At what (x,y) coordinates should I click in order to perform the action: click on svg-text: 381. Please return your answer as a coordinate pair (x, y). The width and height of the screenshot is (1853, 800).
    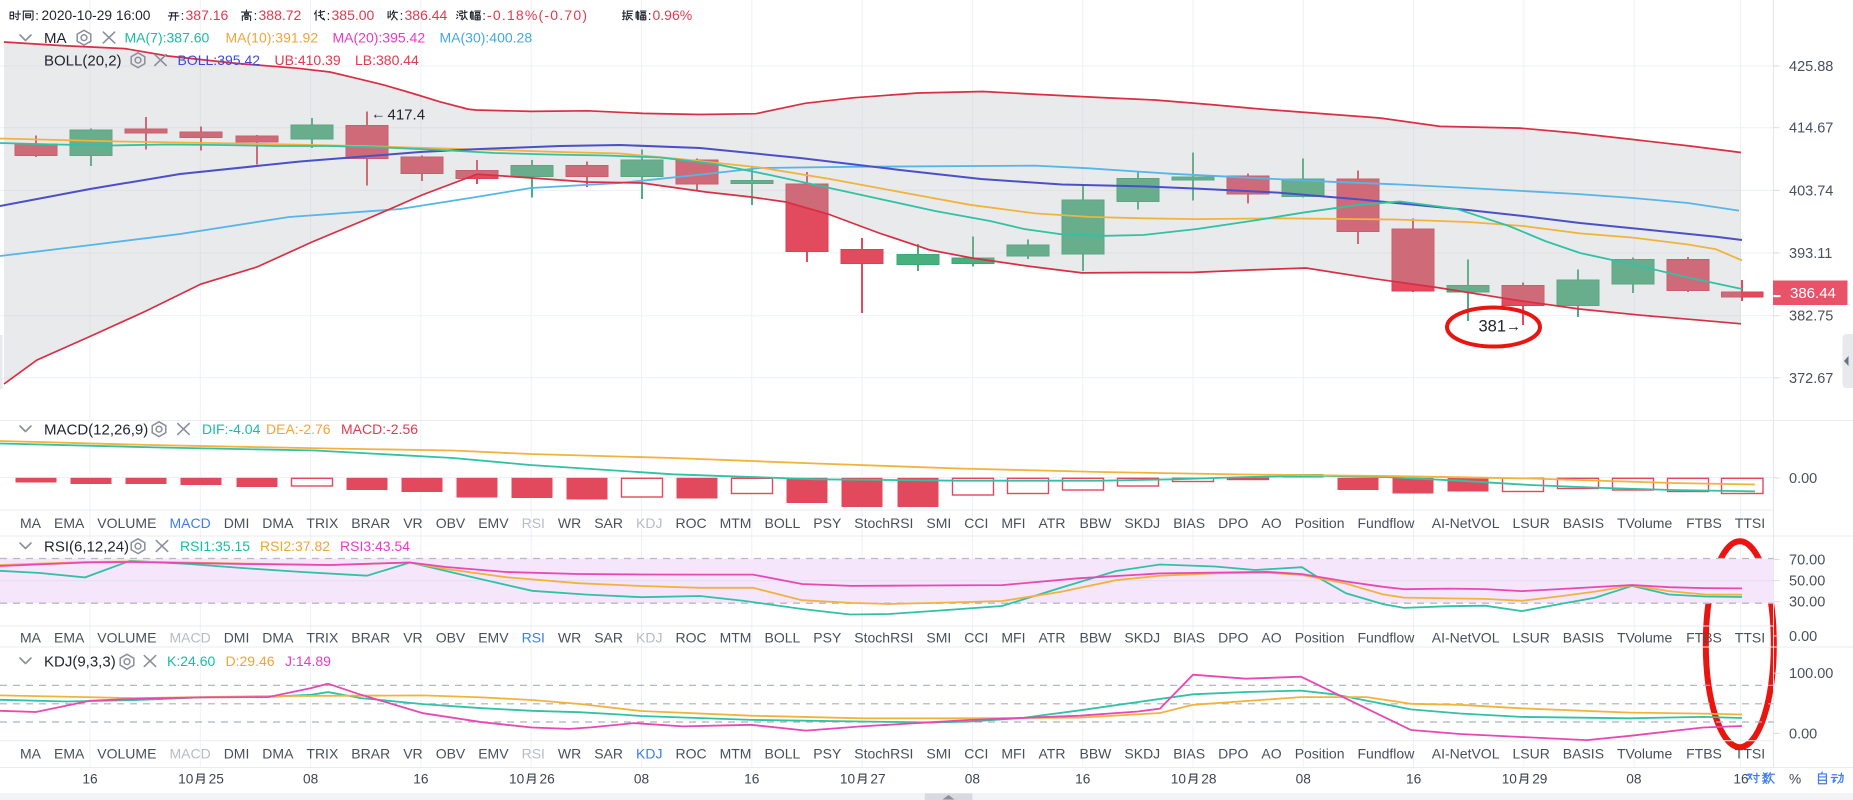
    Looking at the image, I should click on (1493, 327).